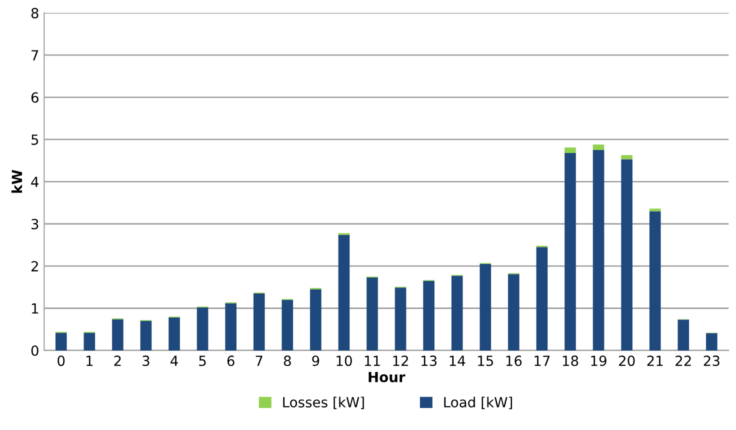 The height and width of the screenshot is (430, 736). I want to click on y-tick-label: 6, so click(34, 97).